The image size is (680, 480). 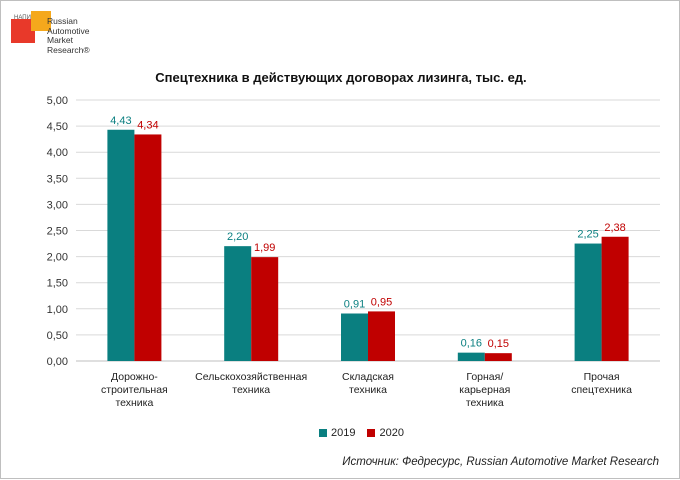 What do you see at coordinates (587, 235) in the screenshot?
I see `data-label-2019: 2,25` at bounding box center [587, 235].